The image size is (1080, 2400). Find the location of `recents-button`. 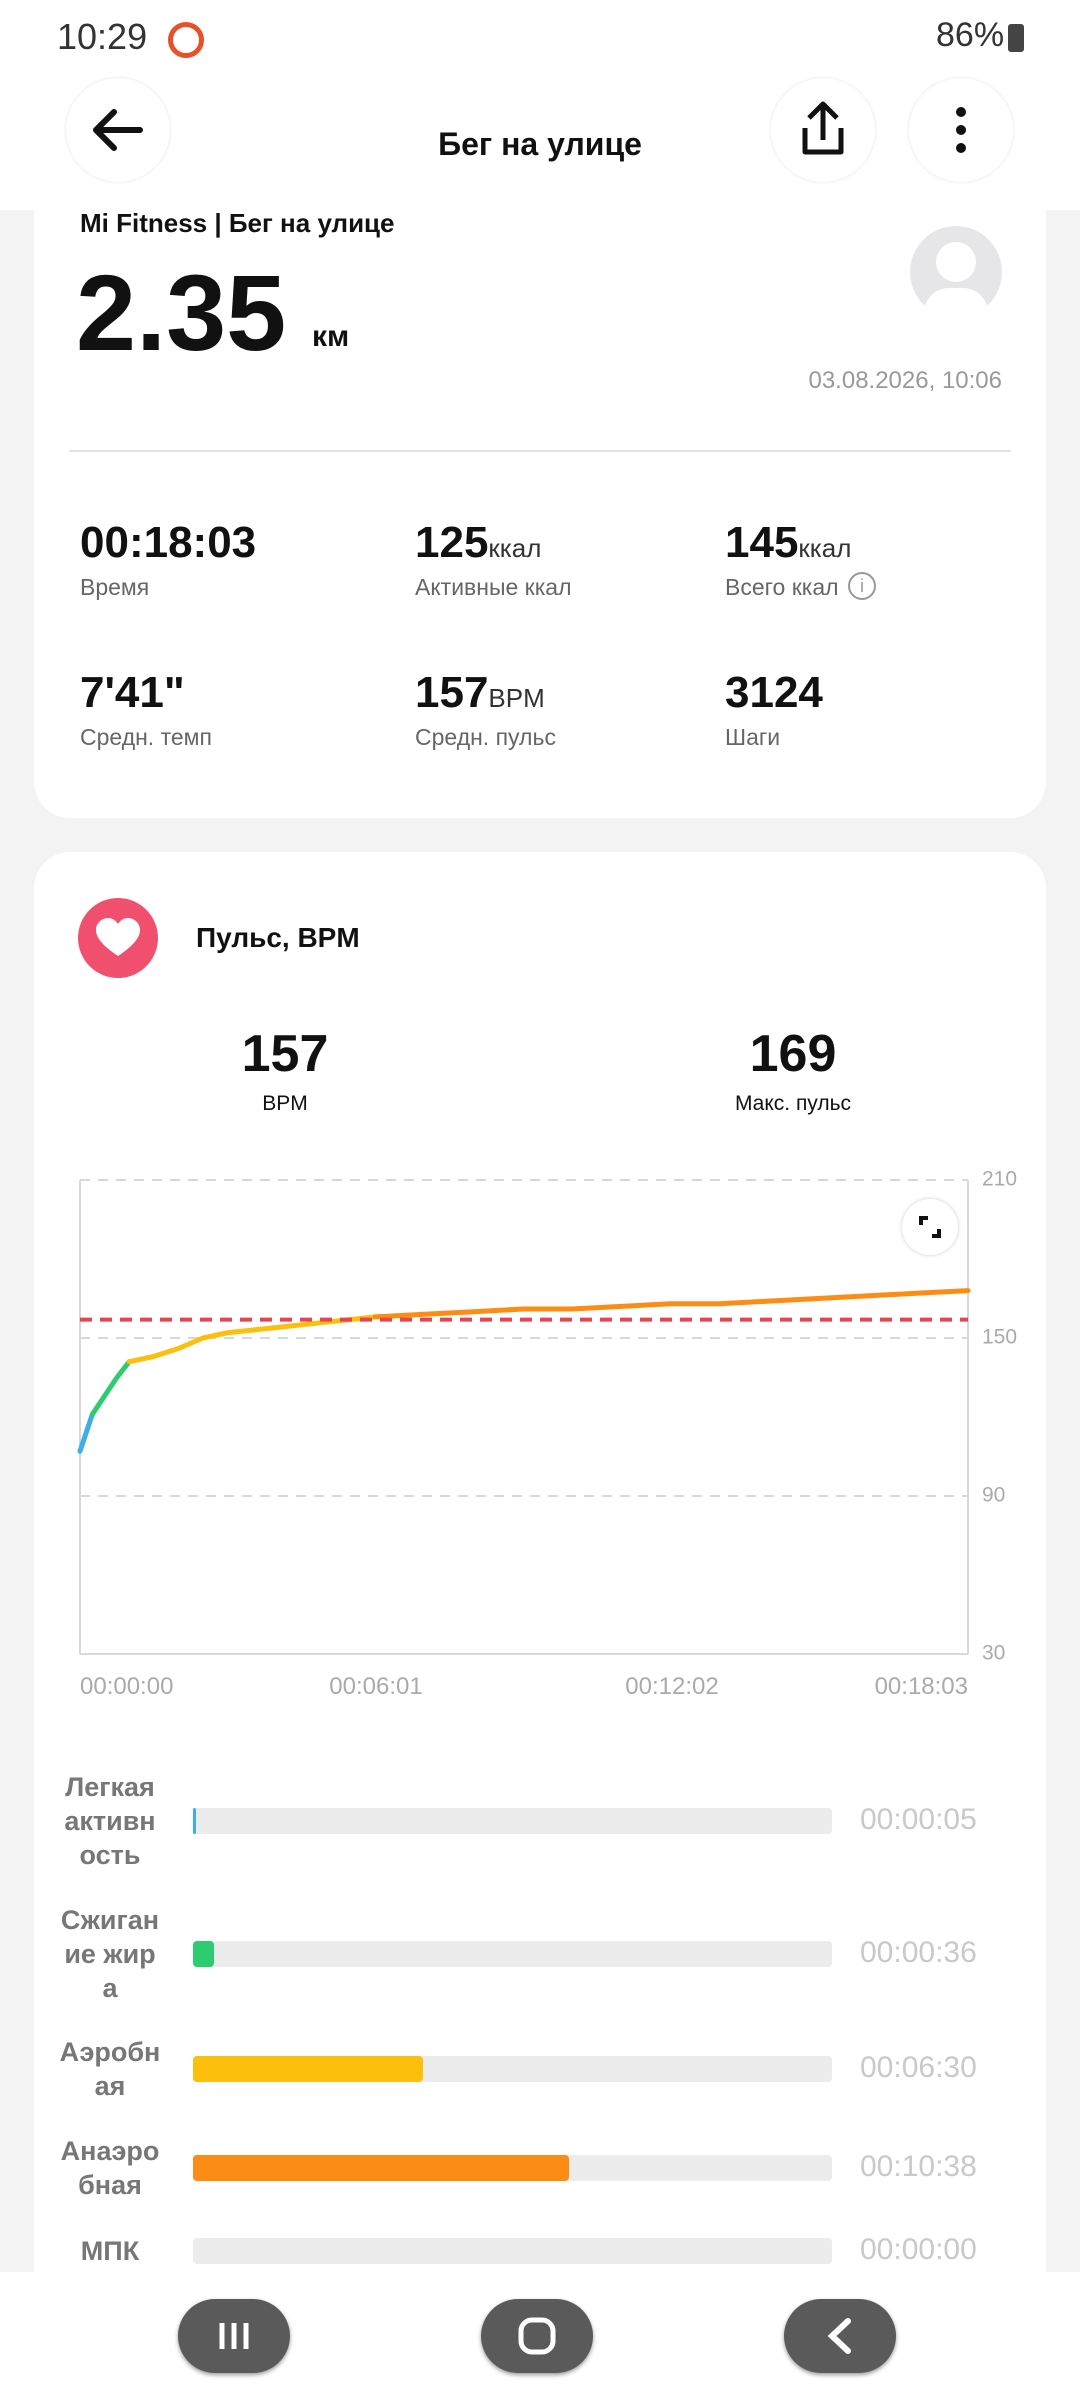

recents-button is located at coordinates (234, 2336).